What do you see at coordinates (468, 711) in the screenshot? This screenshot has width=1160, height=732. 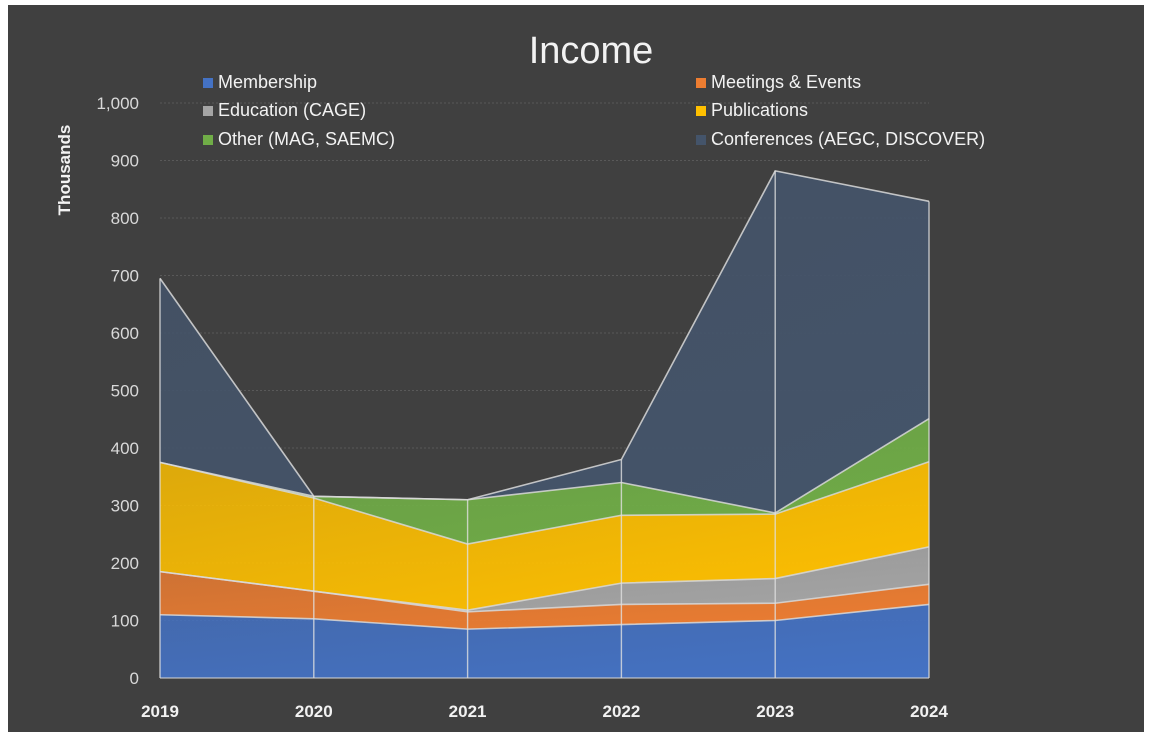 I see `x-tick-label: 2021` at bounding box center [468, 711].